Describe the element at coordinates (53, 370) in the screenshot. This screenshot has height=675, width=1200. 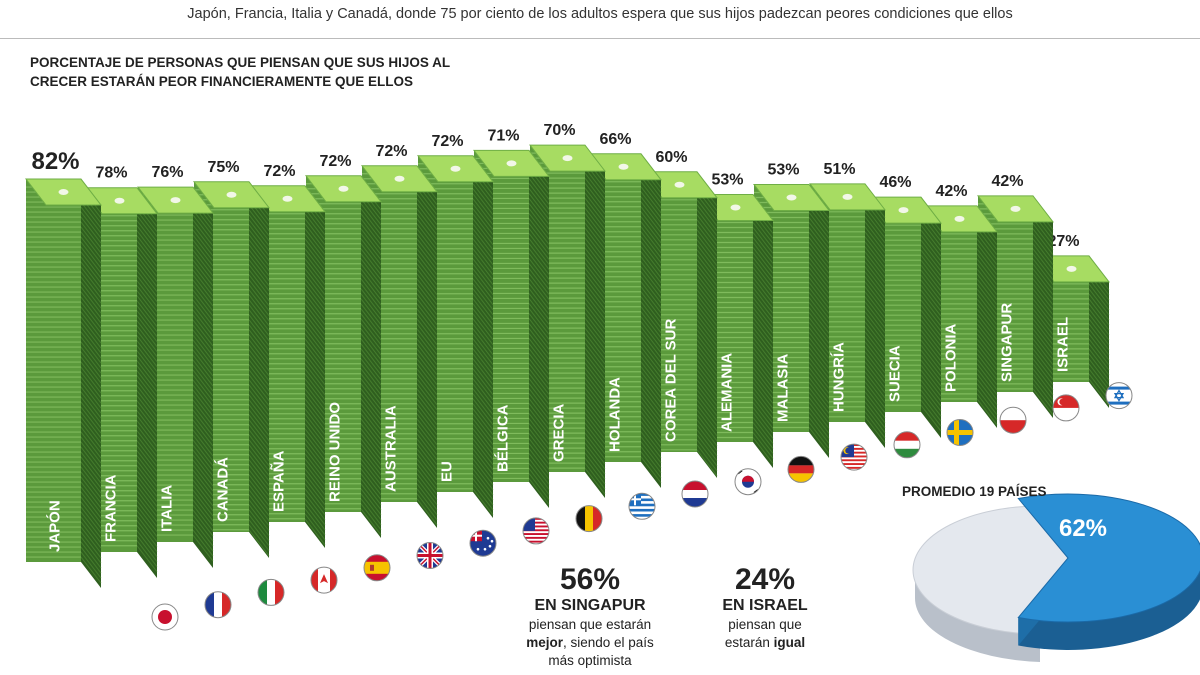
I see `bar` at that location.